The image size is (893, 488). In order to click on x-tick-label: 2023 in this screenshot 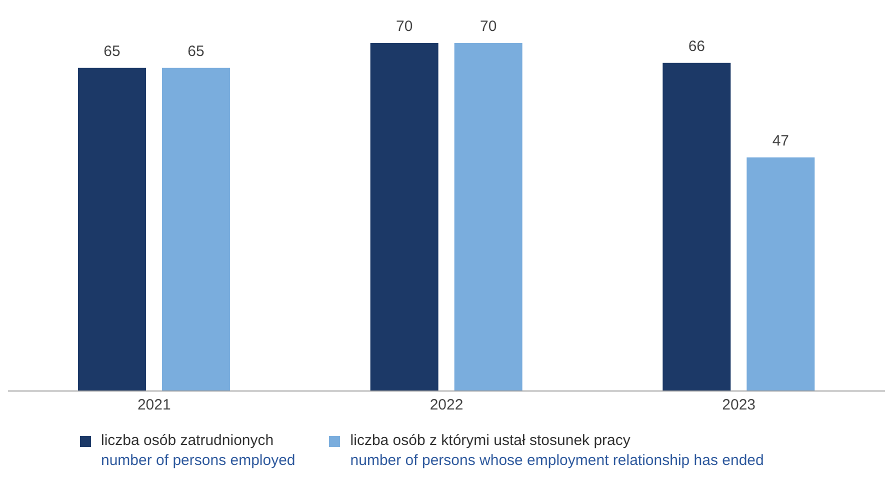, I will do `click(739, 405)`.